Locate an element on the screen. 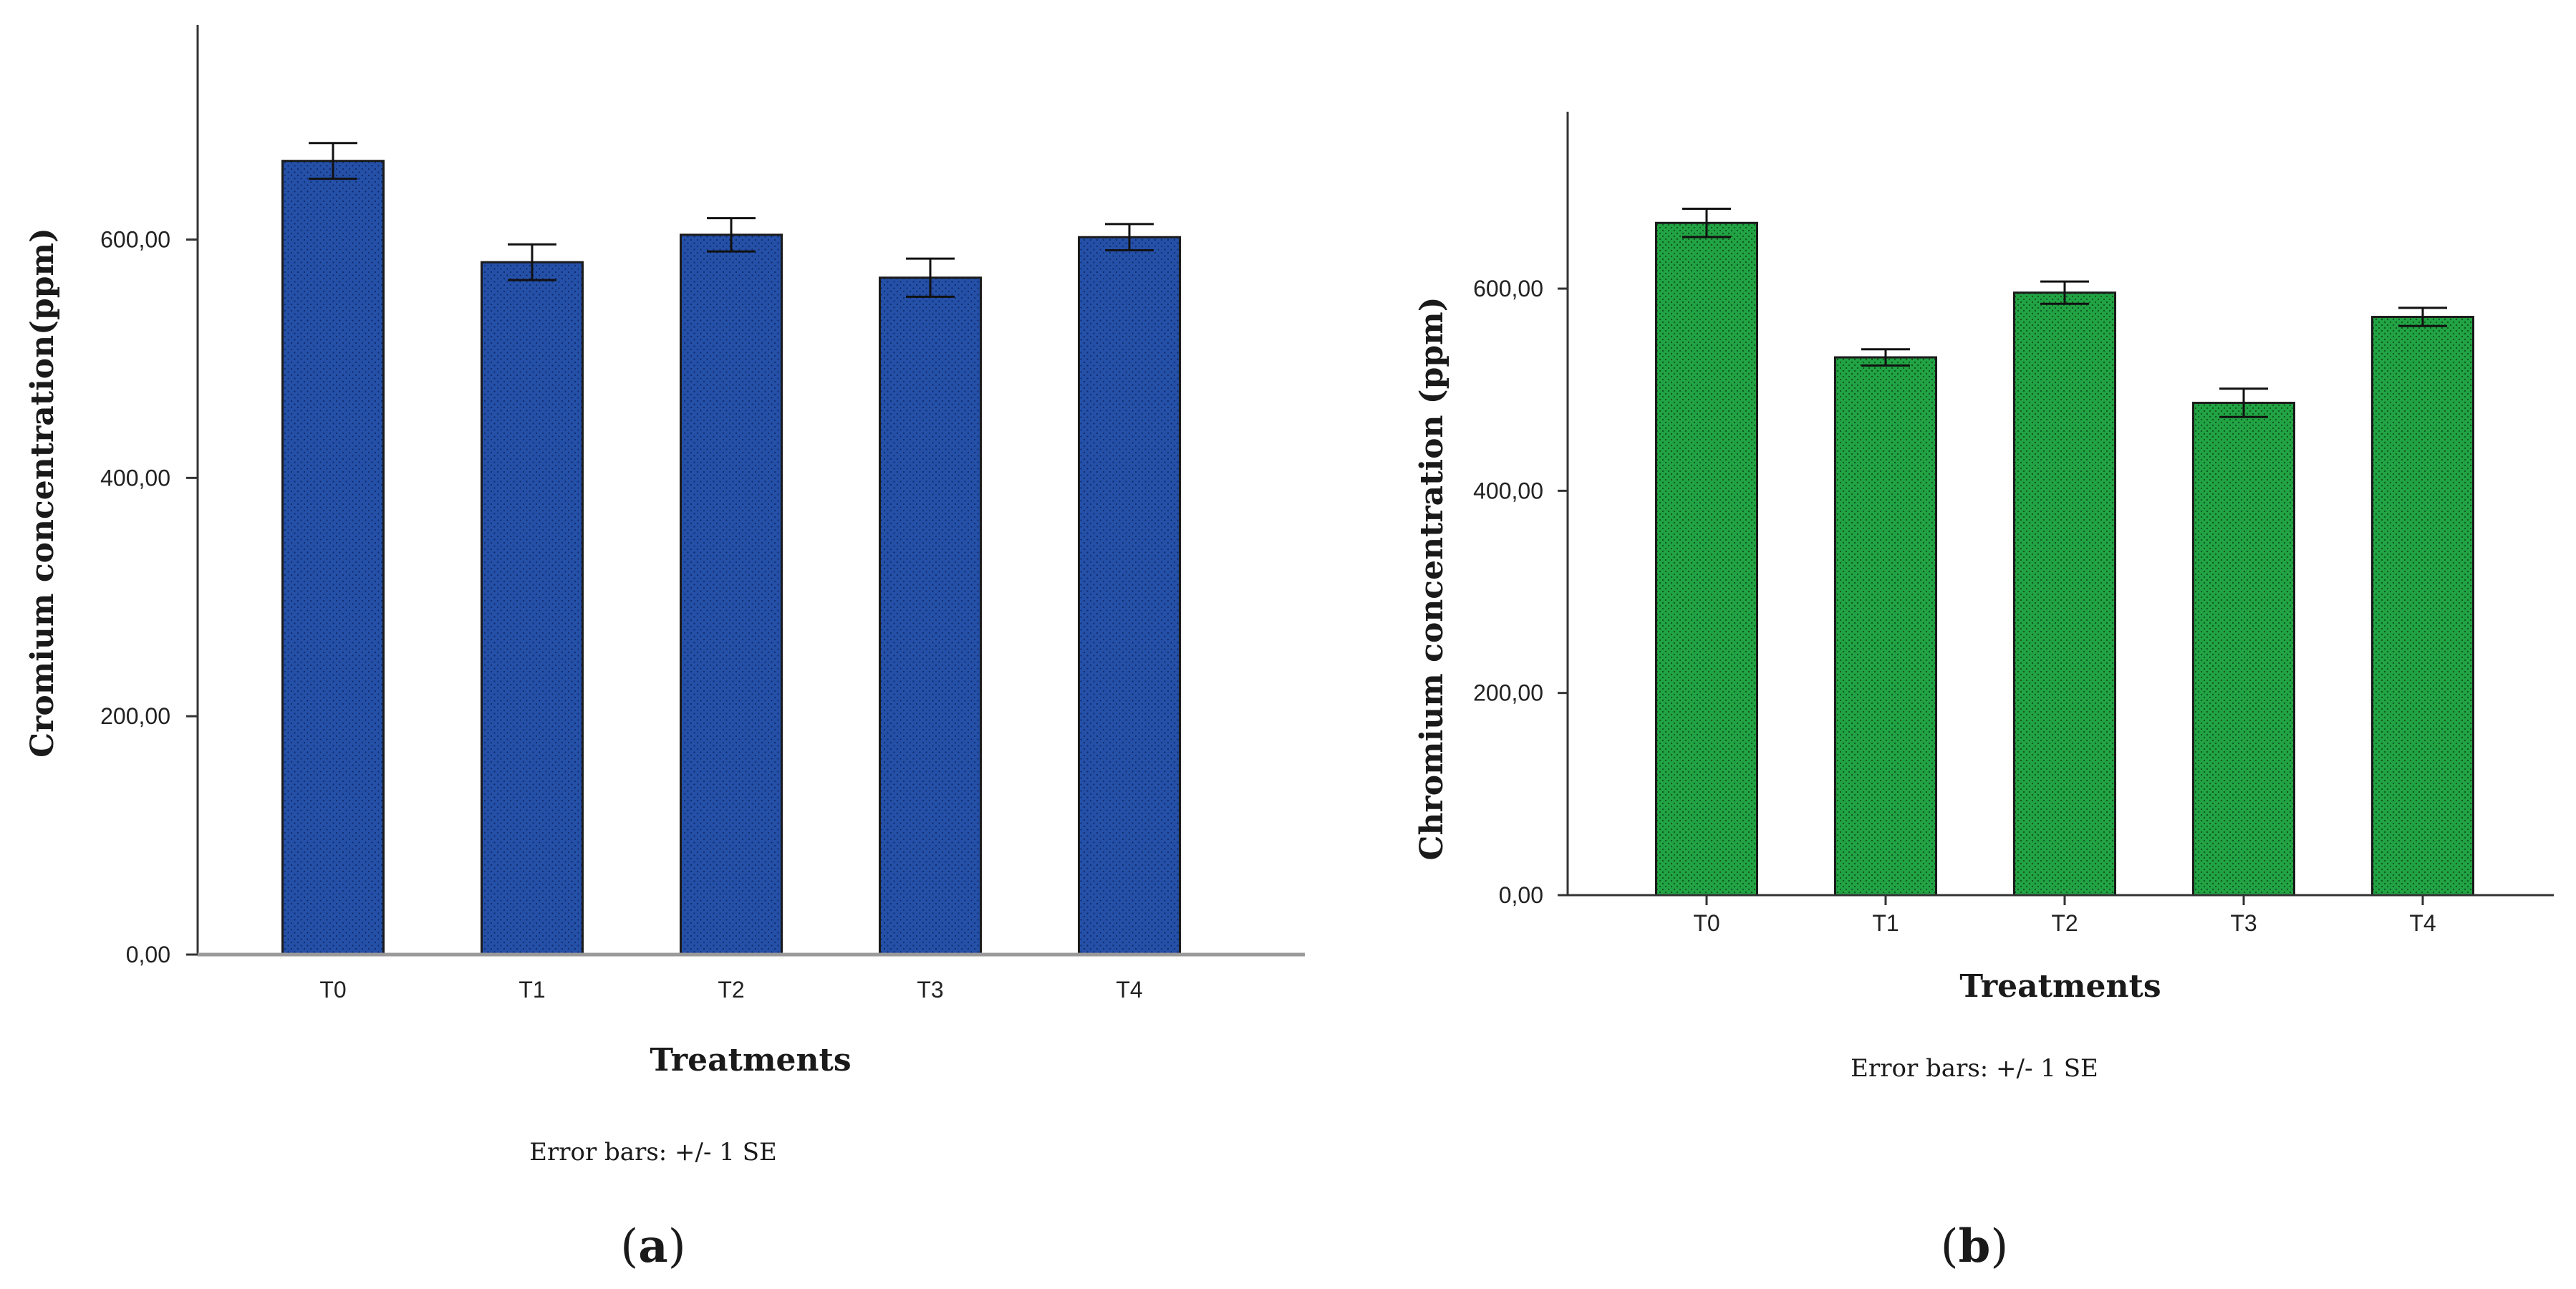  panel-label-a: (a) is located at coordinates (652, 1246).